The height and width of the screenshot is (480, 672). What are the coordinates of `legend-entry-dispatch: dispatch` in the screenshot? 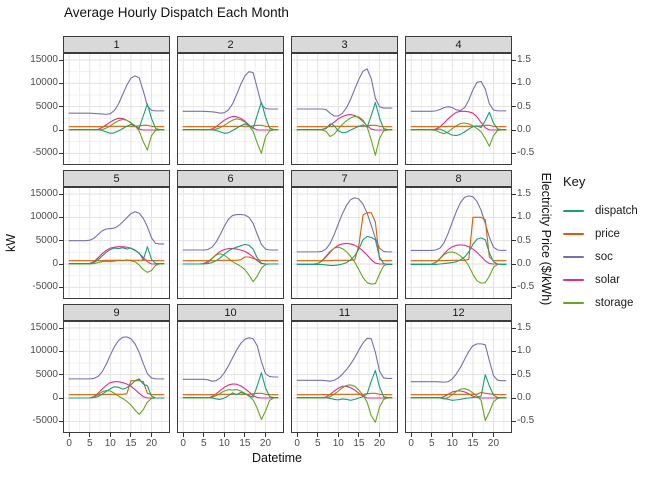 It's located at (600, 210).